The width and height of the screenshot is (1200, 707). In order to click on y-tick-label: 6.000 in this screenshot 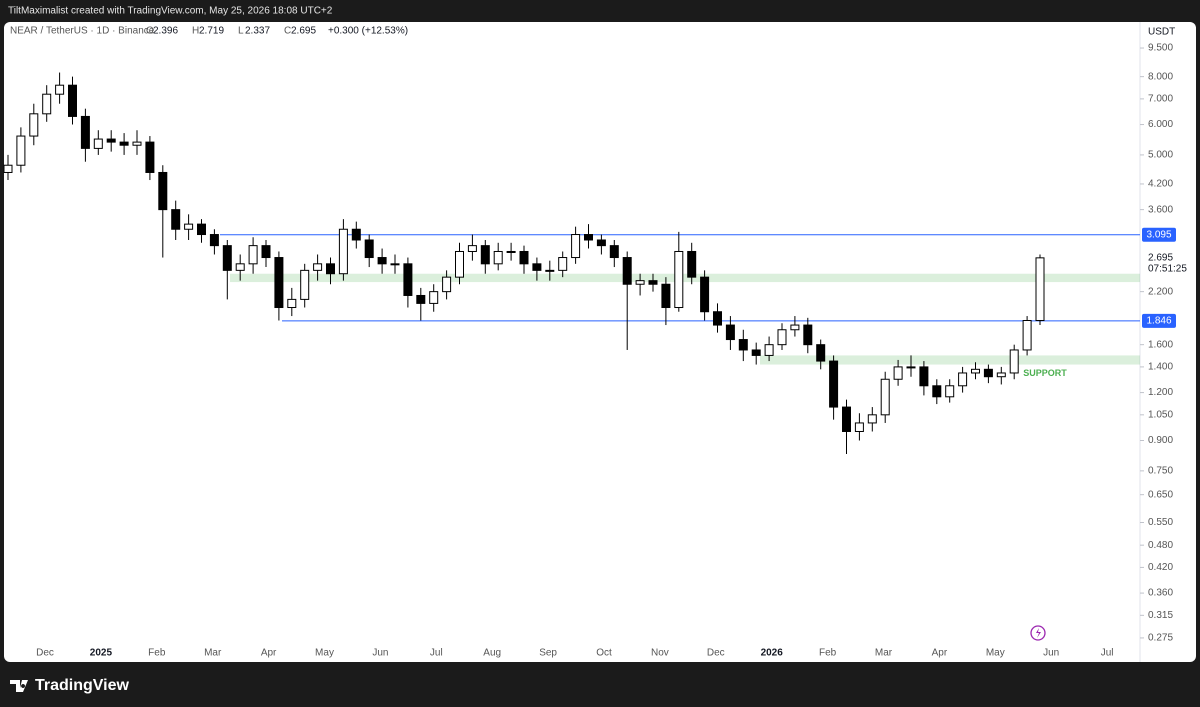, I will do `click(1160, 124)`.